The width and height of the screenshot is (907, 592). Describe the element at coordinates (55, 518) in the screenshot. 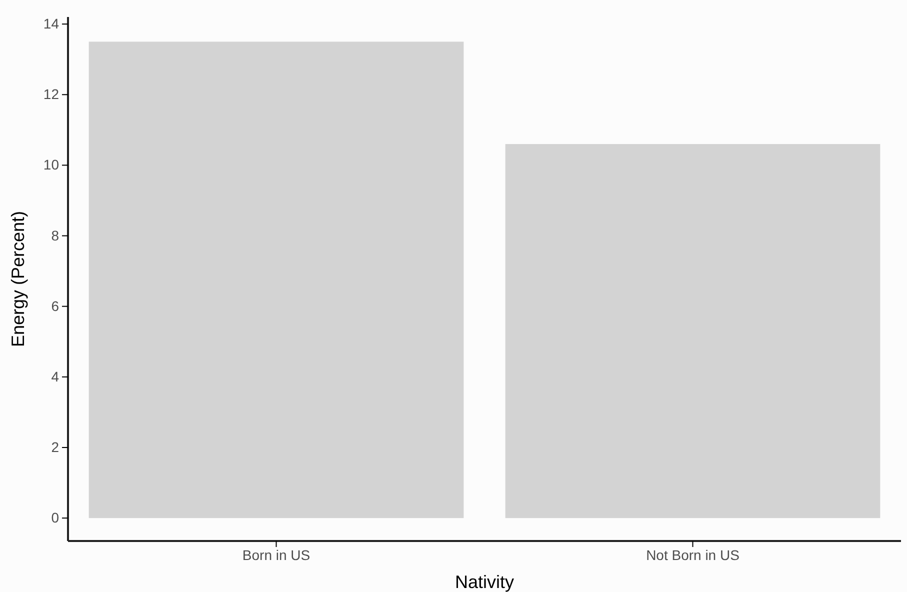

I see `y-tick-label: 0` at that location.